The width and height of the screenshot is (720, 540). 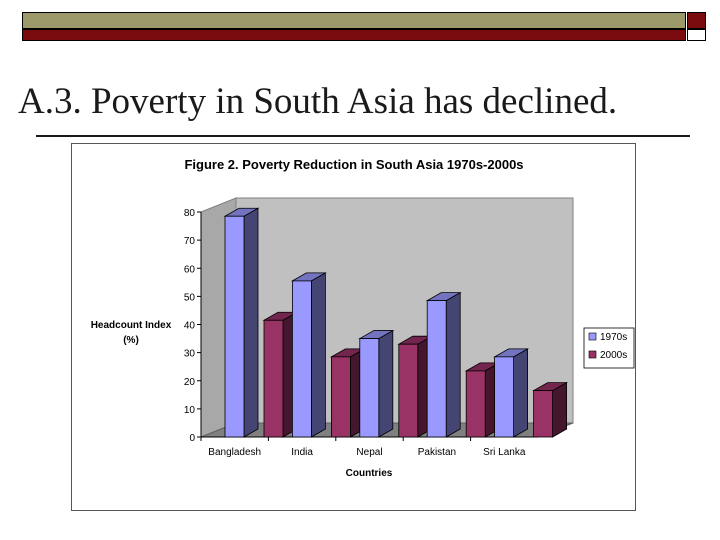 I want to click on x-tick-label: Nepal, so click(x=369, y=452).